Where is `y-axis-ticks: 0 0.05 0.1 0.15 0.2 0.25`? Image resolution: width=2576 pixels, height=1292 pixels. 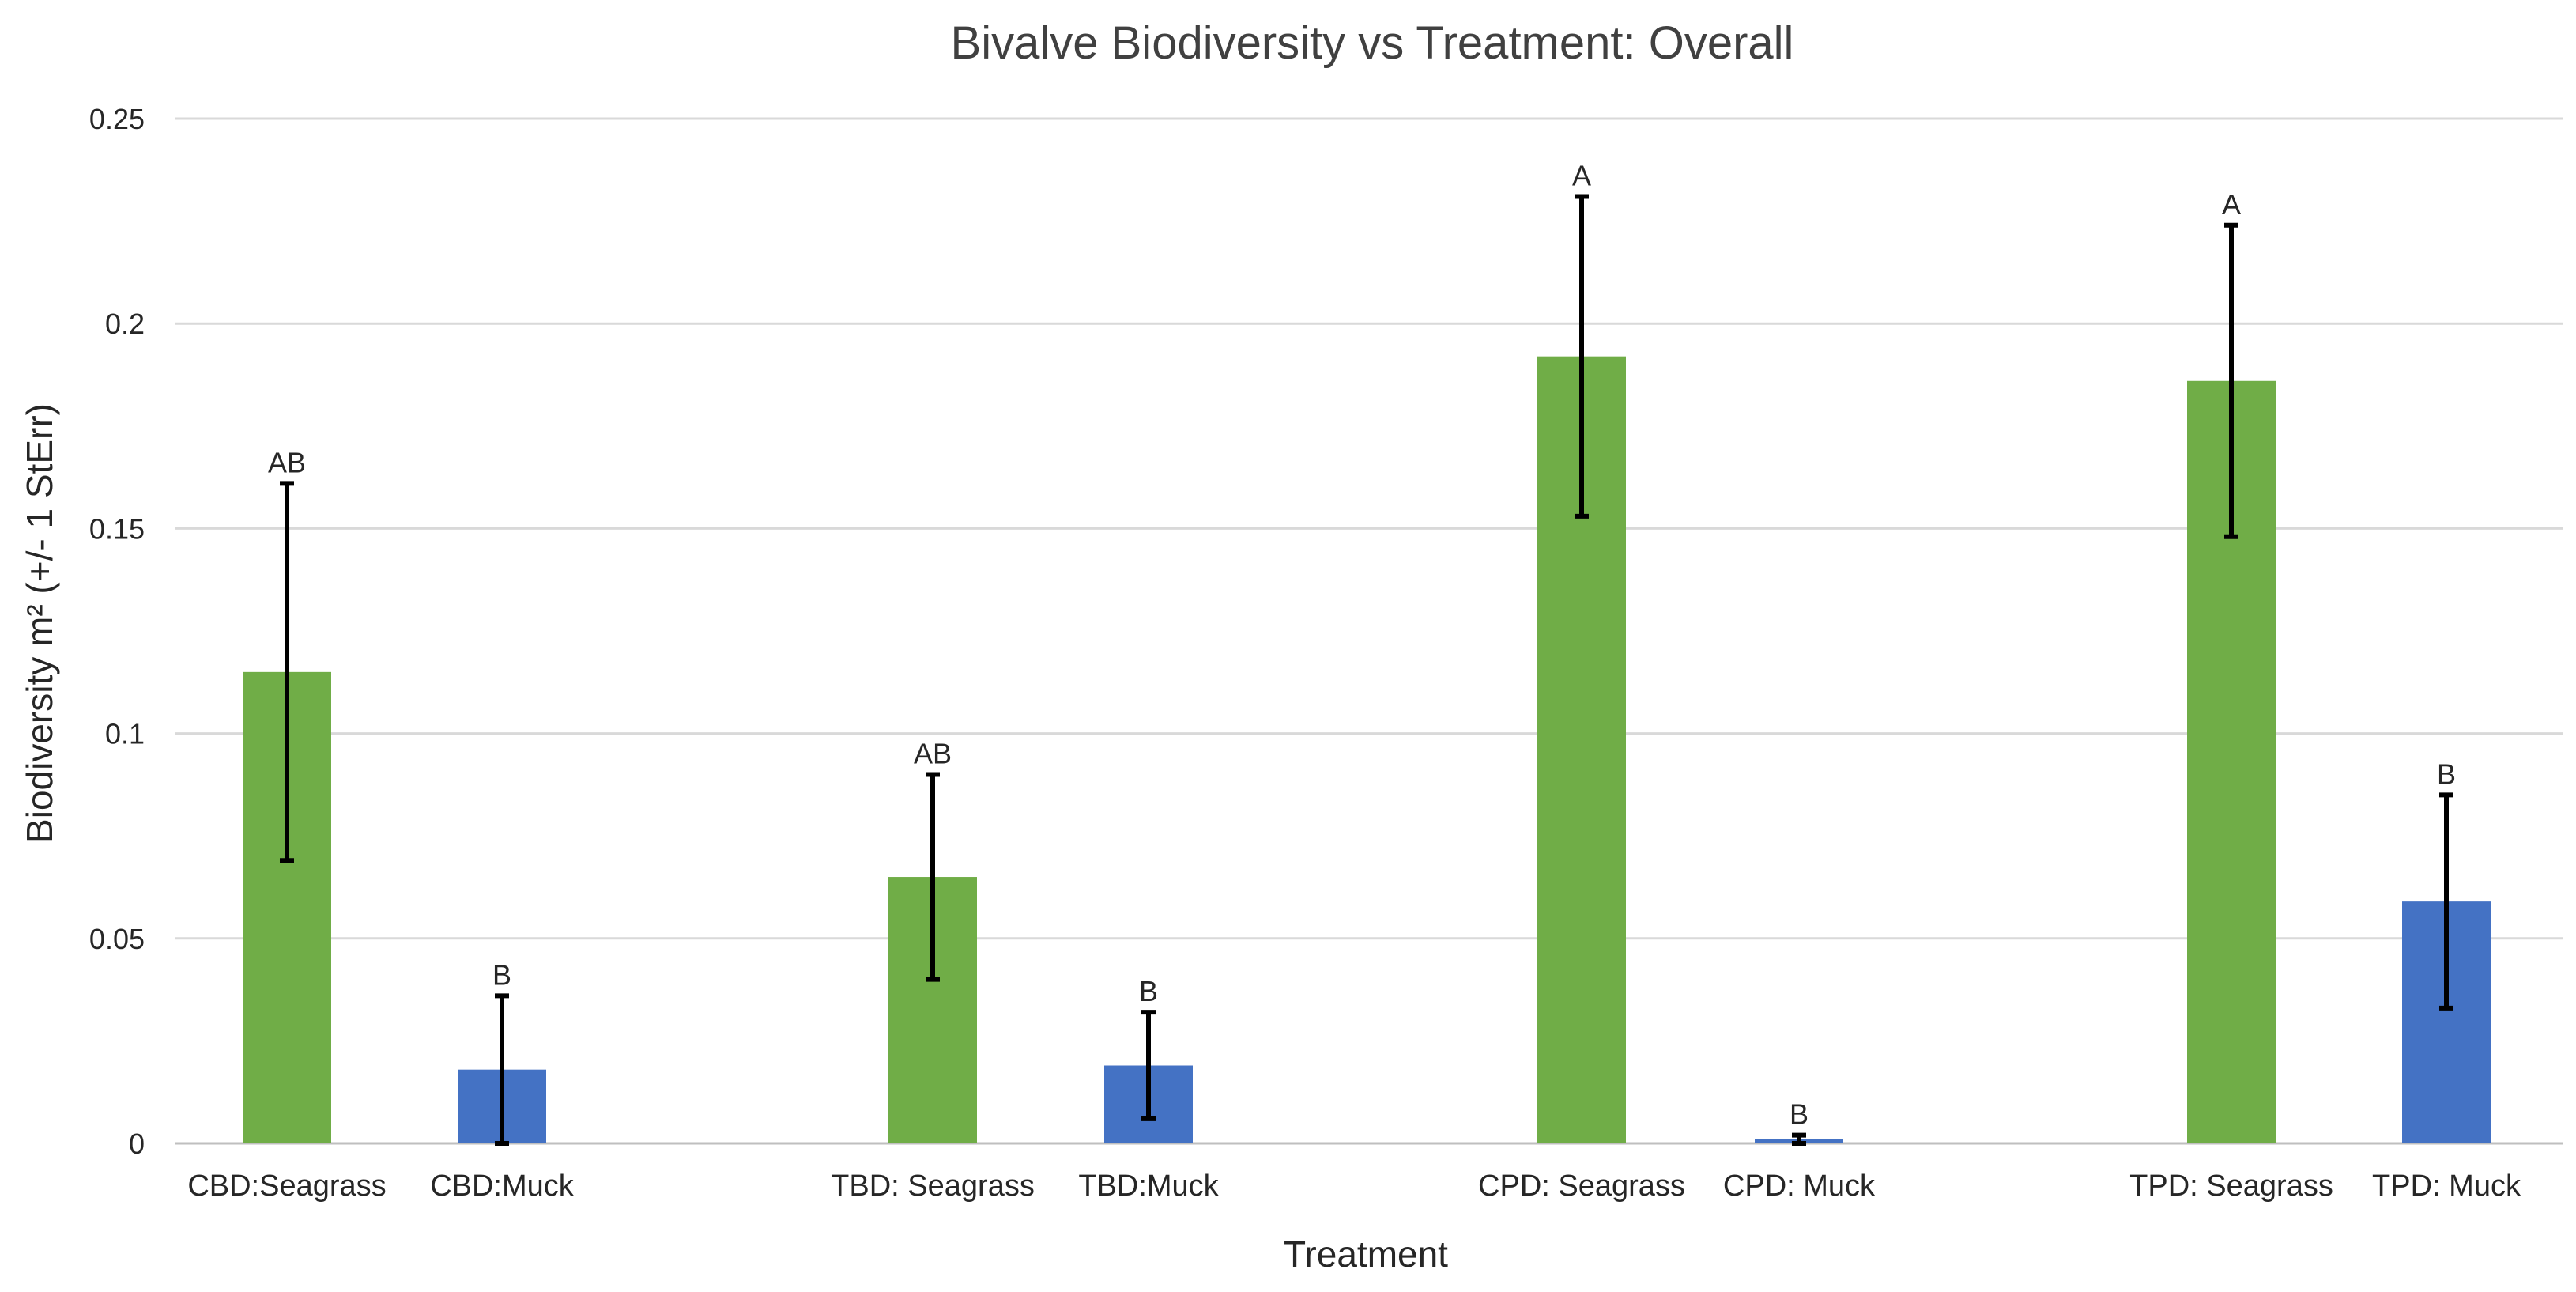
y-axis-ticks: 0 0.05 0.1 0.15 0.2 0.25 is located at coordinates (117, 631).